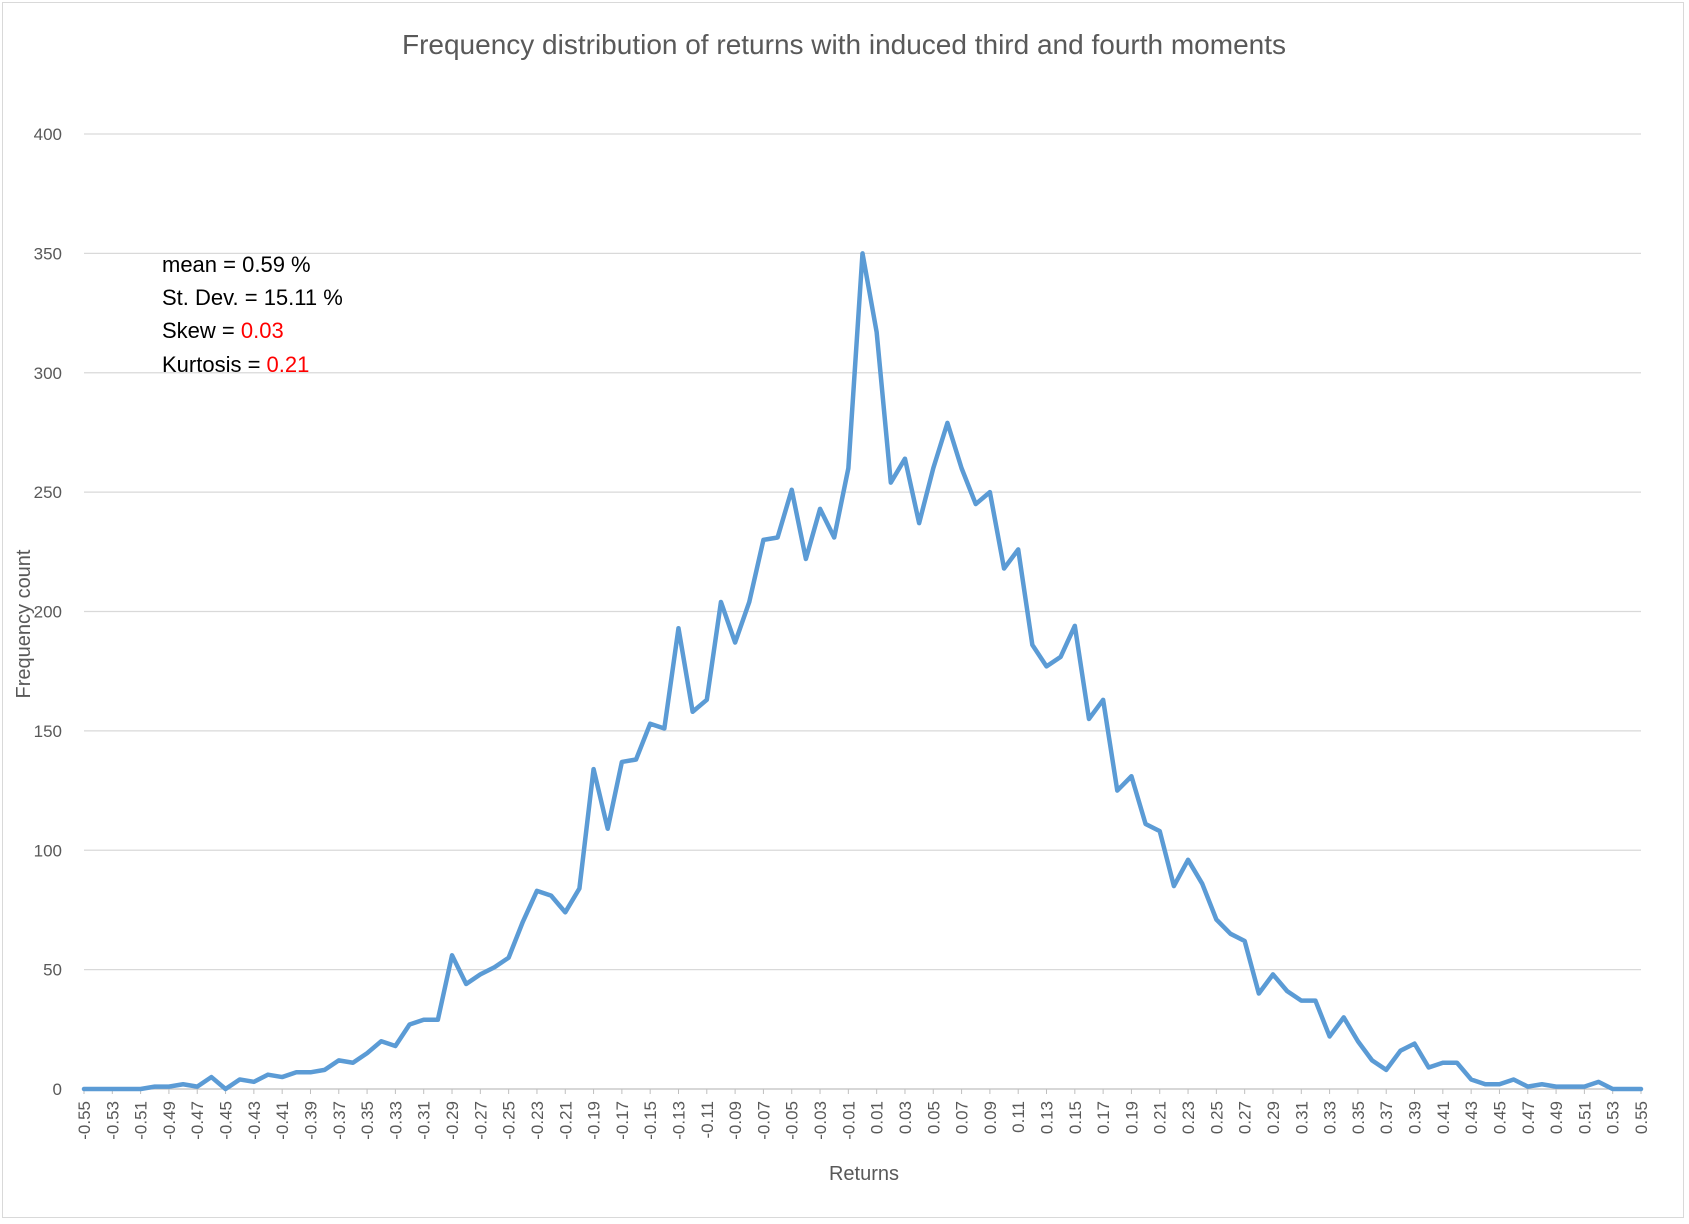  Describe the element at coordinates (310, 1120) in the screenshot. I see `x-tick-label: -0.39` at that location.